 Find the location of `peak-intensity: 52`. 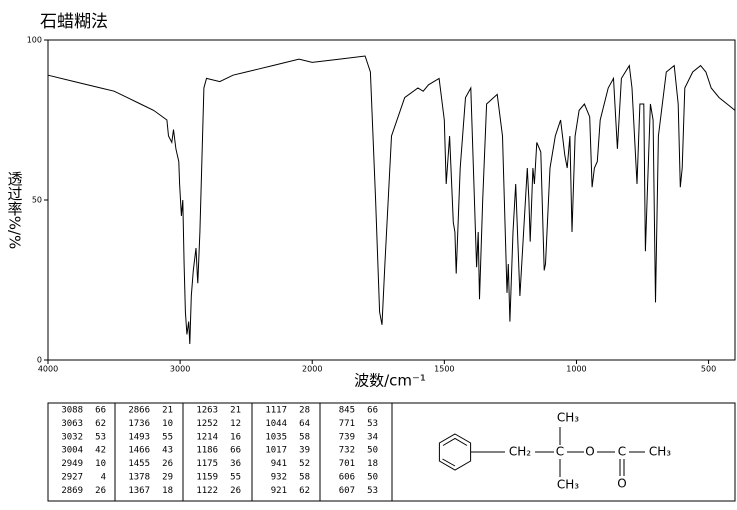

peak-intensity: 52 is located at coordinates (304, 464).